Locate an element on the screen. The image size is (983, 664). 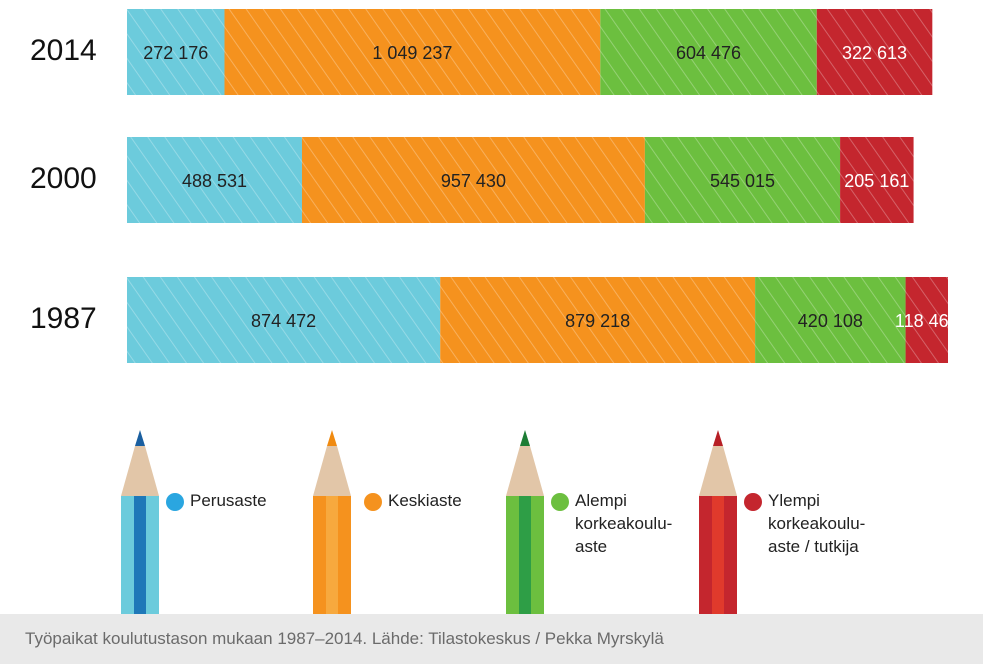
legend-label-line: Ylempi is located at coordinates (794, 500).